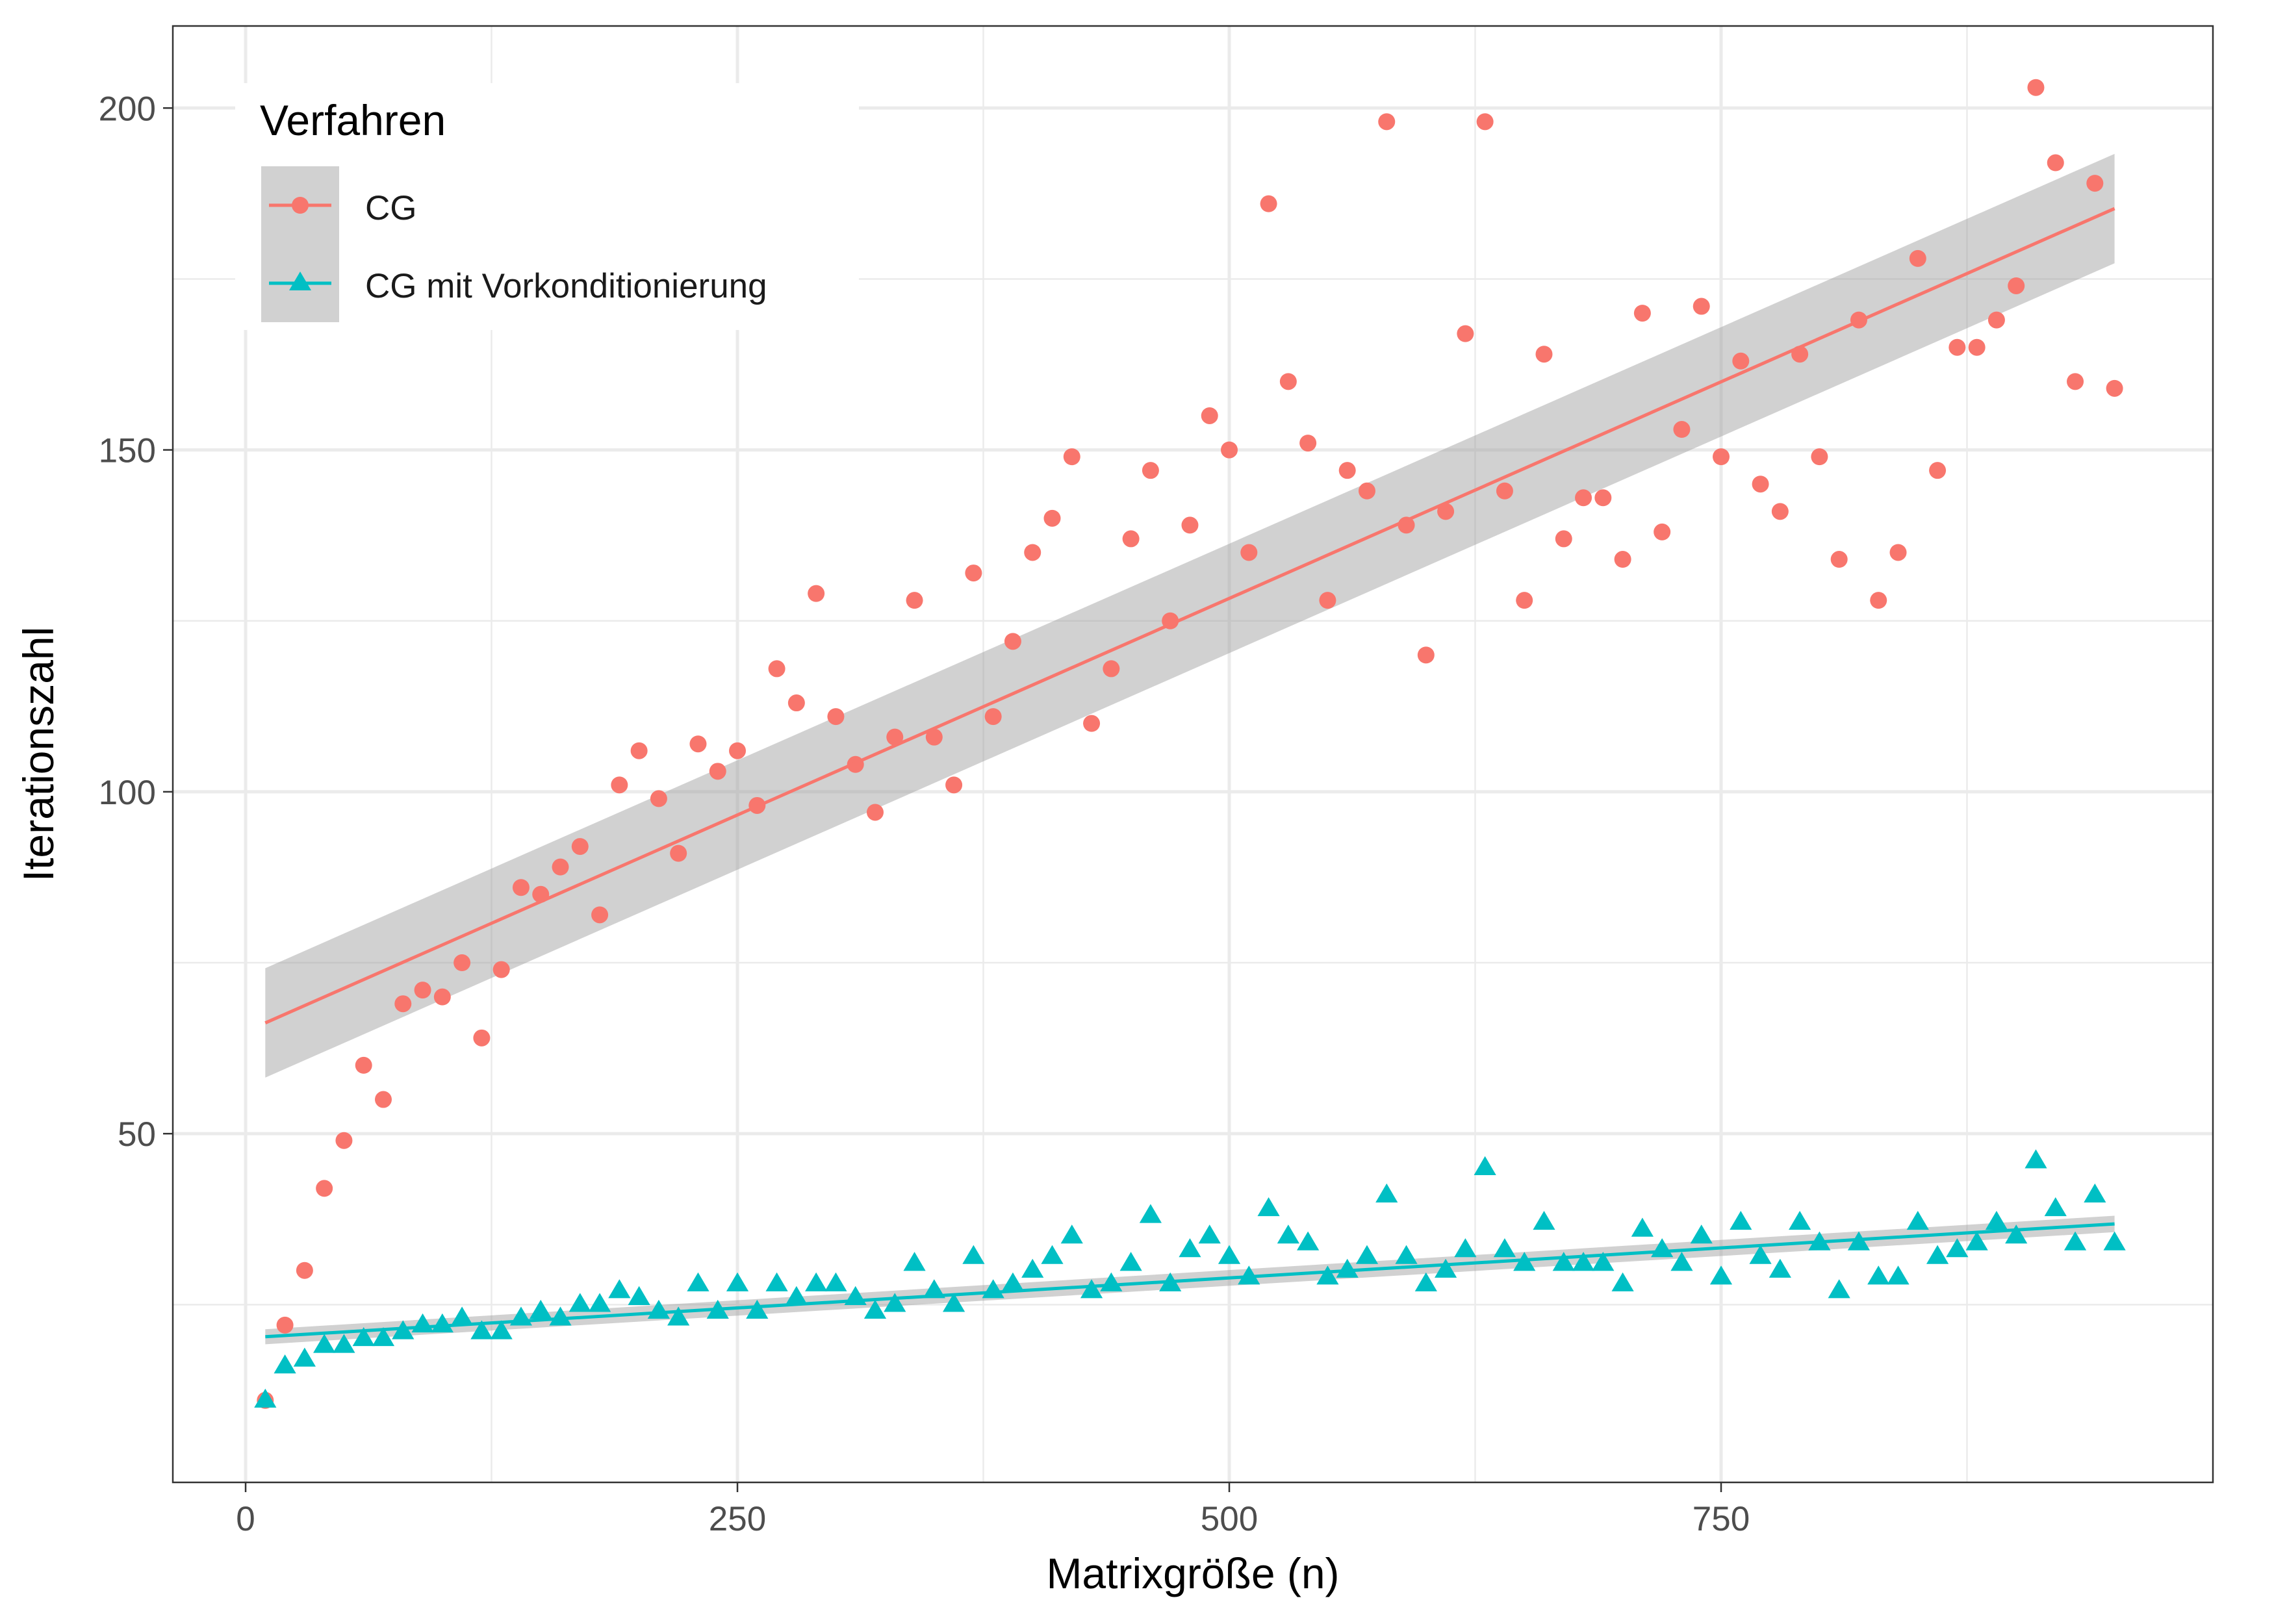  What do you see at coordinates (1192, 1573) in the screenshot?
I see `x-axis-title: Matrixgröße (n)` at bounding box center [1192, 1573].